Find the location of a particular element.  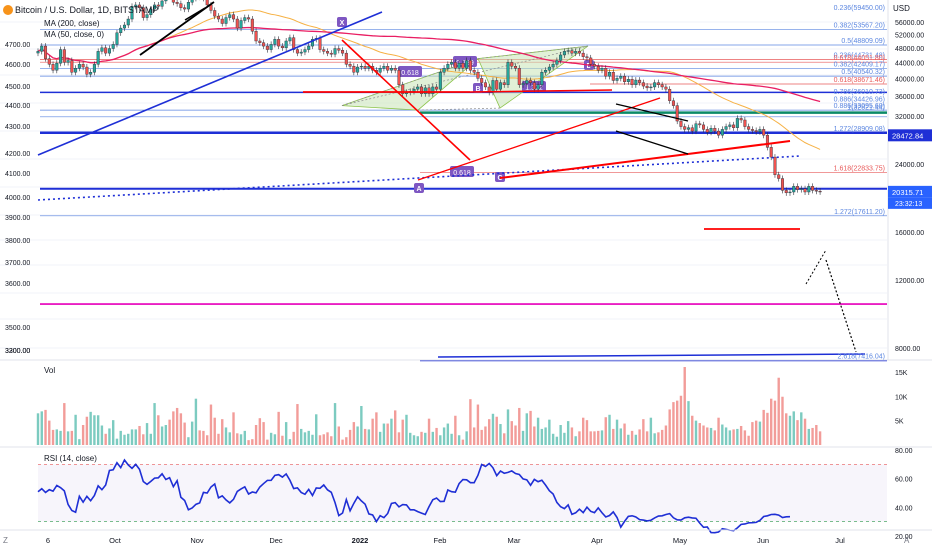

left-tick-label: 4200.00 is located at coordinates (17, 154).